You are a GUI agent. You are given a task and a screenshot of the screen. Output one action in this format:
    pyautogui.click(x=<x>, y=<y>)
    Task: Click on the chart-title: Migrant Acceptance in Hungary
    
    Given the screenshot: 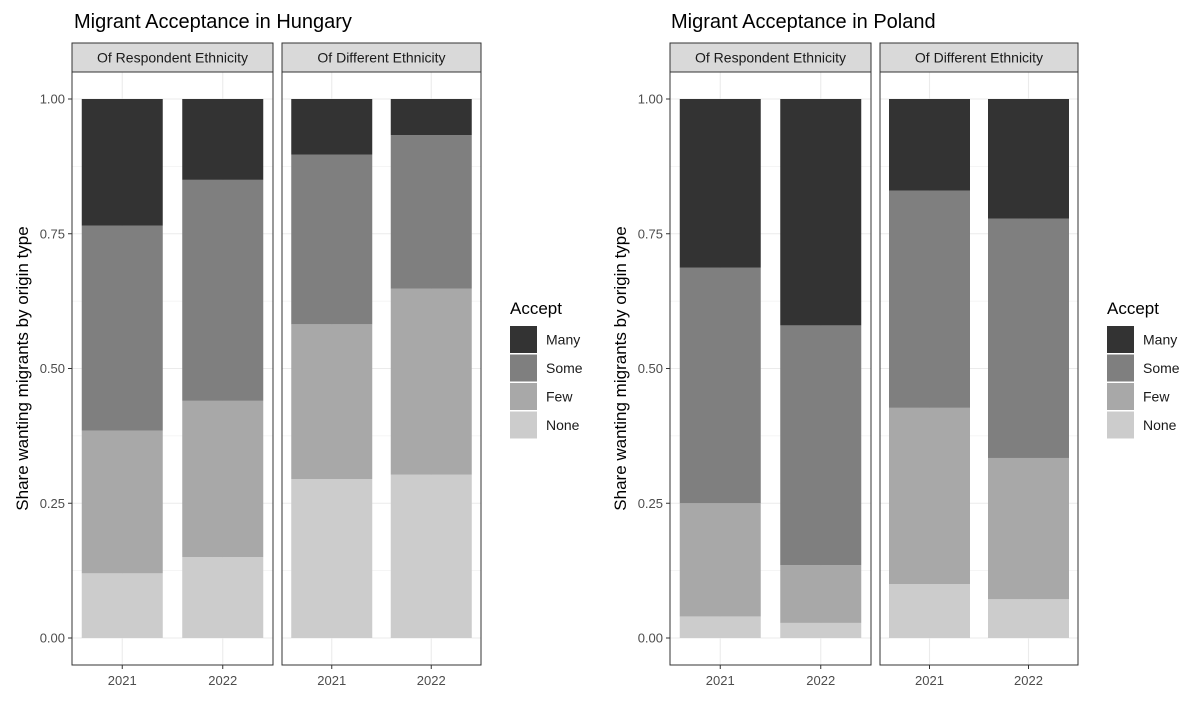 What is the action you would take?
    pyautogui.click(x=213, y=22)
    